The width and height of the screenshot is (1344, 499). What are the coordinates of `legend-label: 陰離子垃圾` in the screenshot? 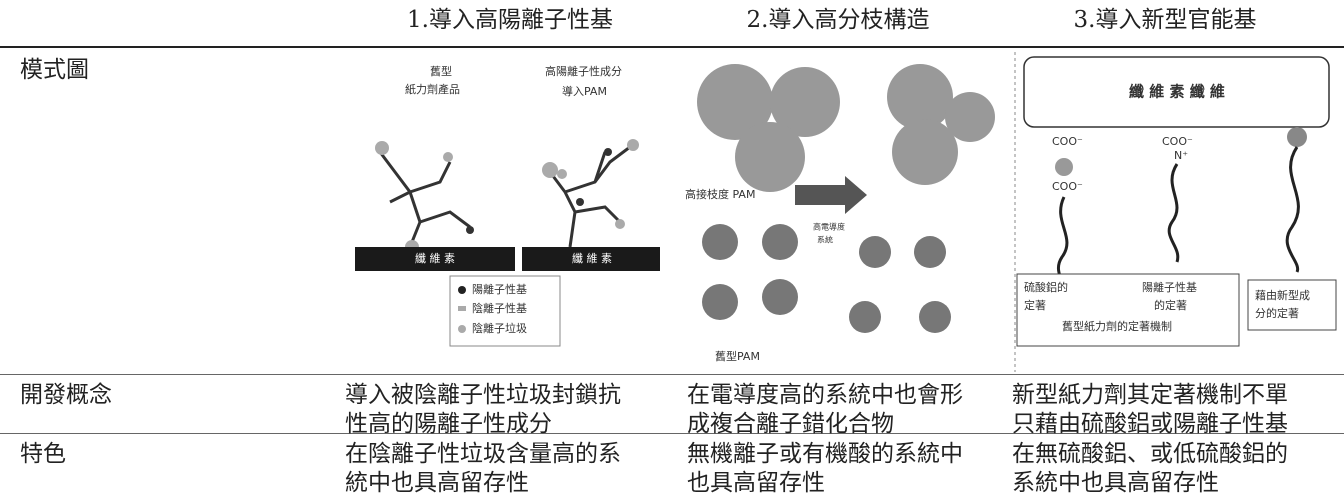 It's located at (499, 328).